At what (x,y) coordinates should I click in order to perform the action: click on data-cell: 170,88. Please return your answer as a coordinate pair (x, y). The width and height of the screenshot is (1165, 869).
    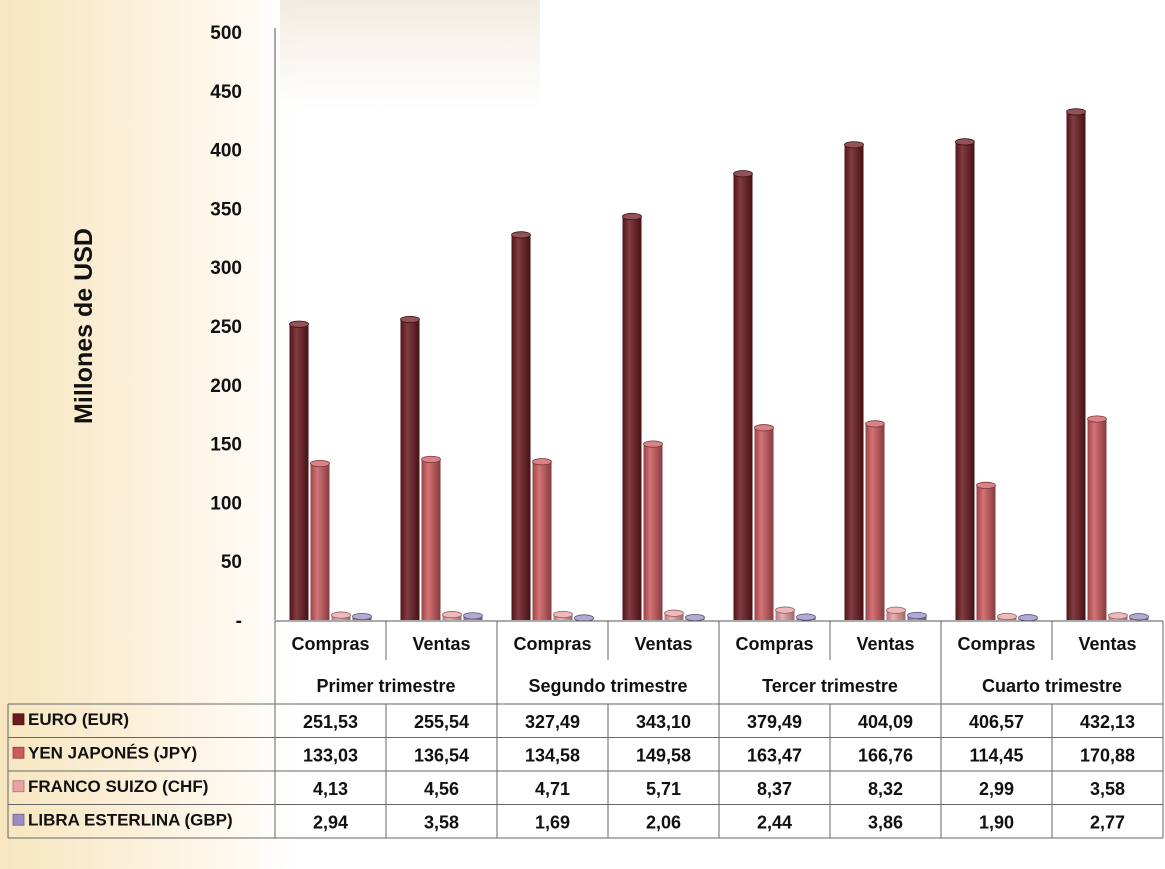
    Looking at the image, I should click on (1107, 755).